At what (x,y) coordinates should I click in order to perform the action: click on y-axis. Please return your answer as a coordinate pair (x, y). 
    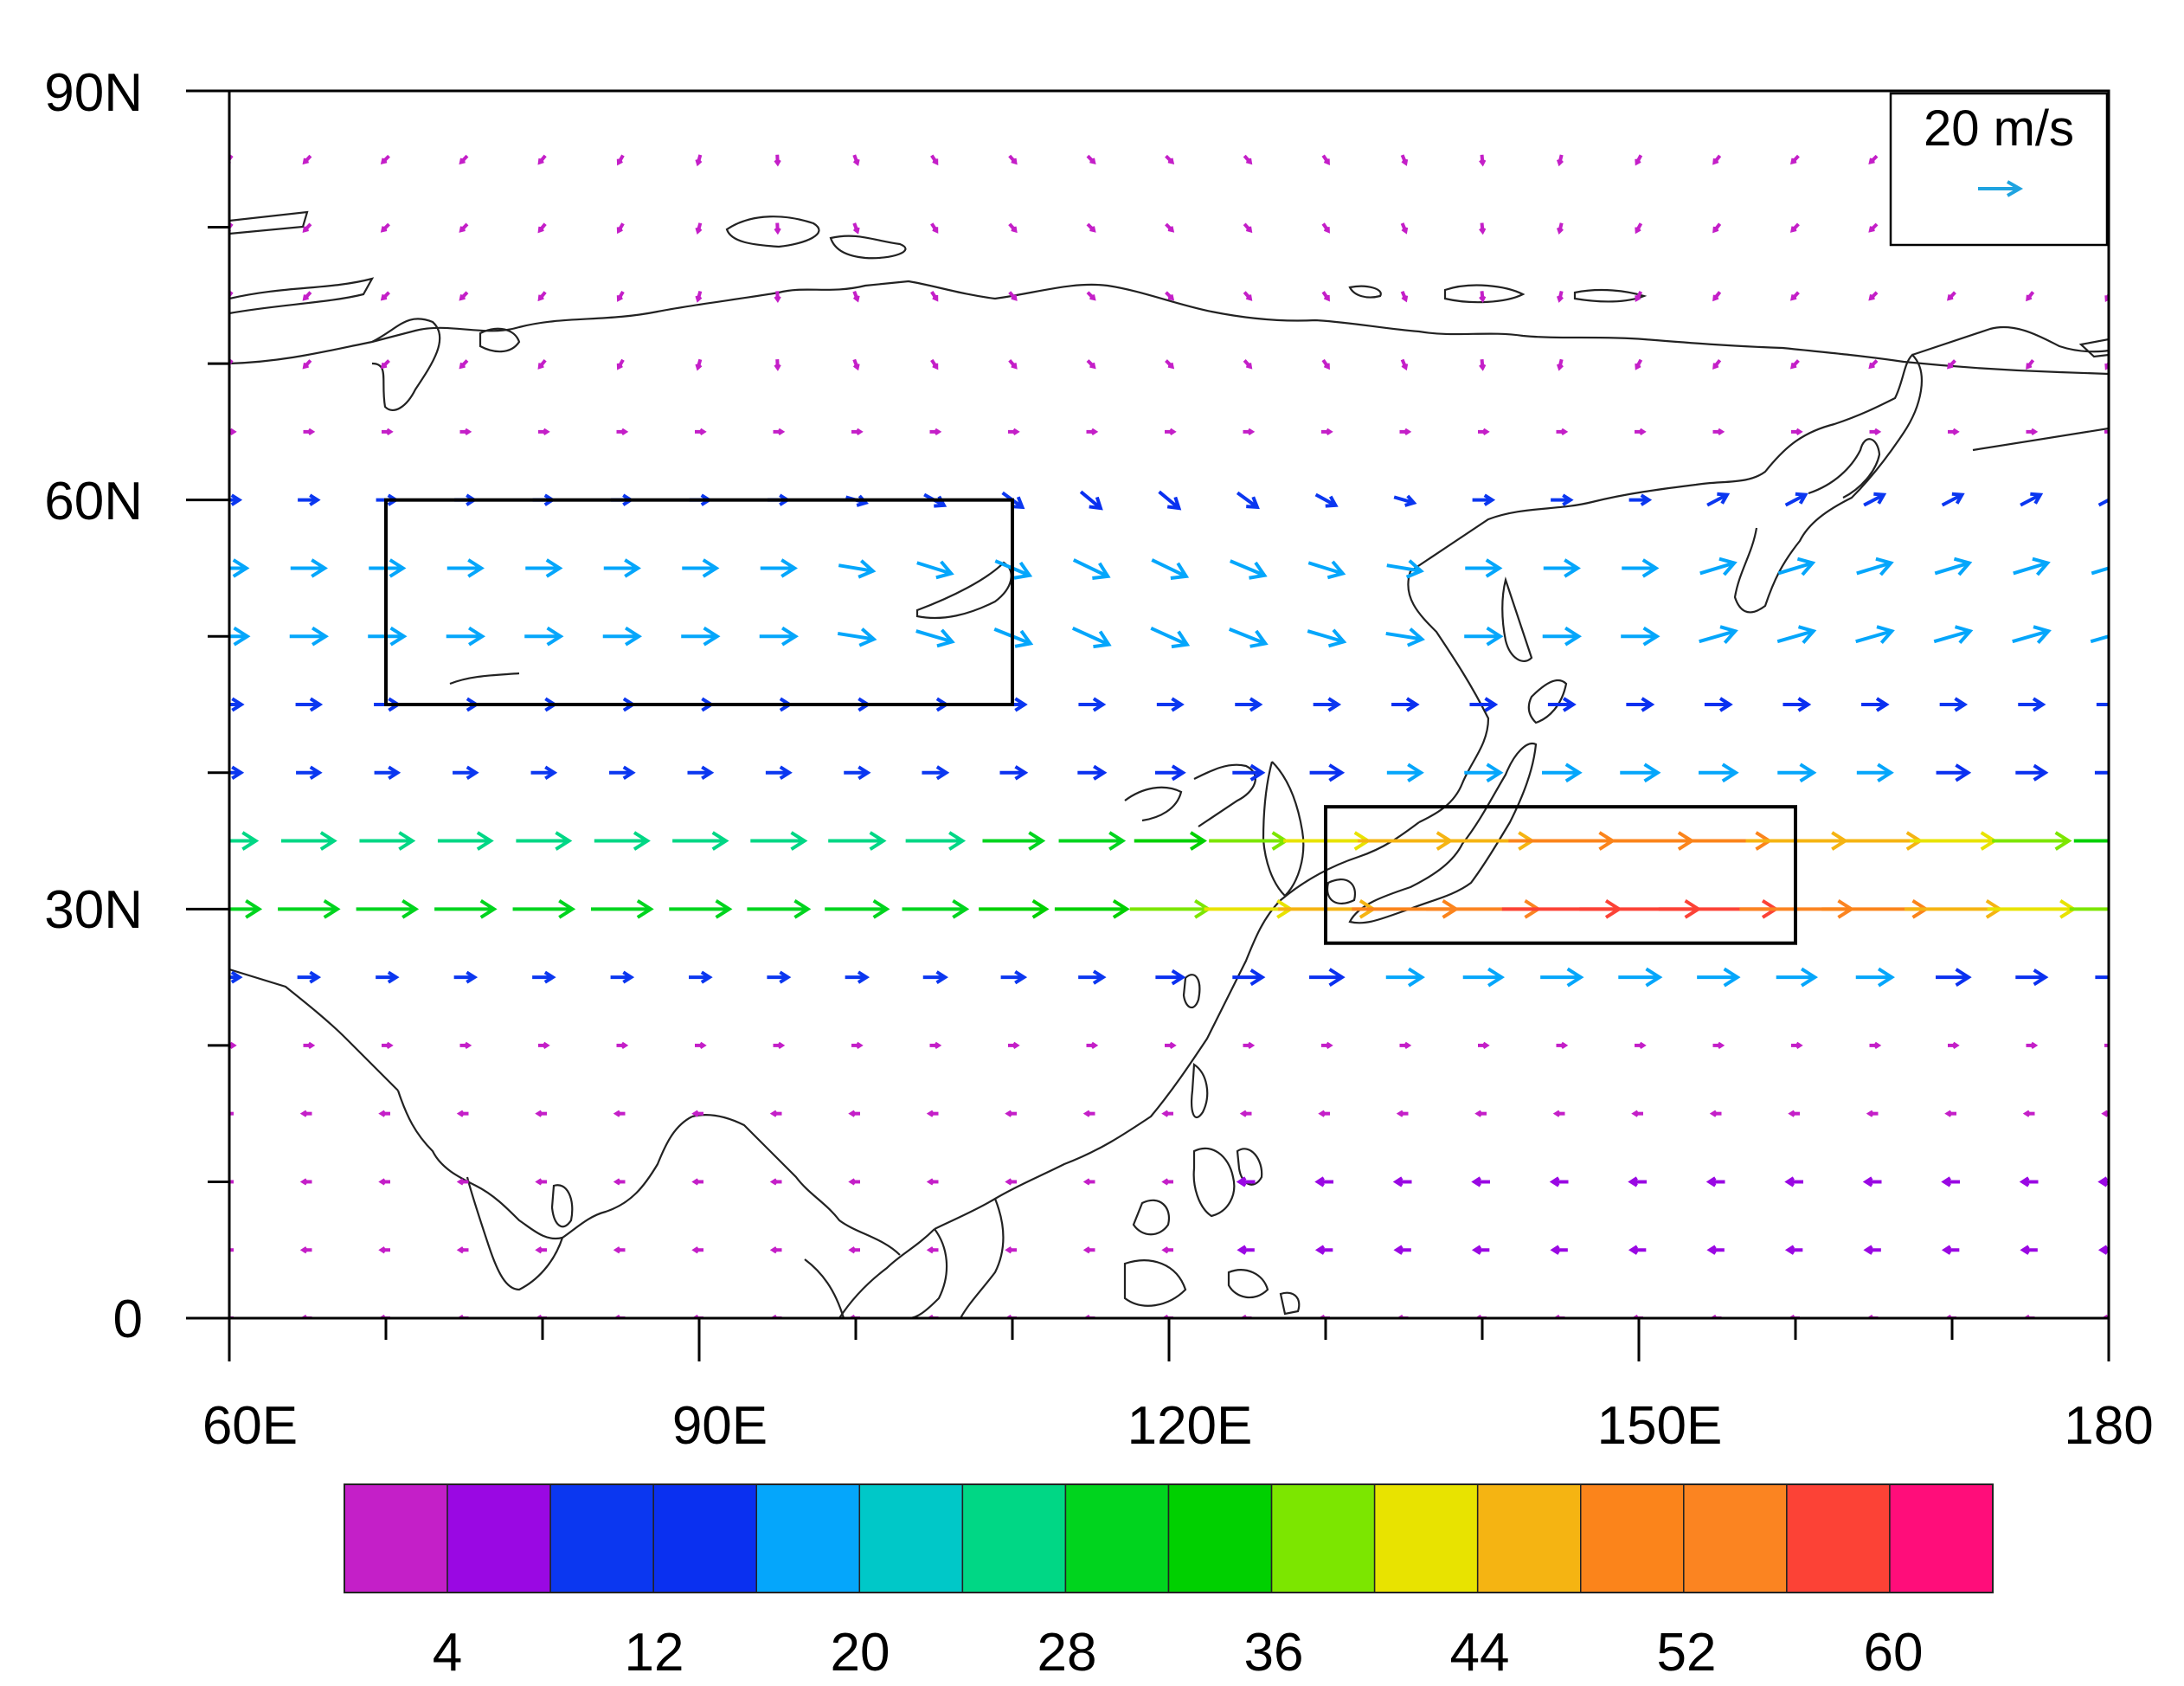
    Looking at the image, I should click on (207, 704).